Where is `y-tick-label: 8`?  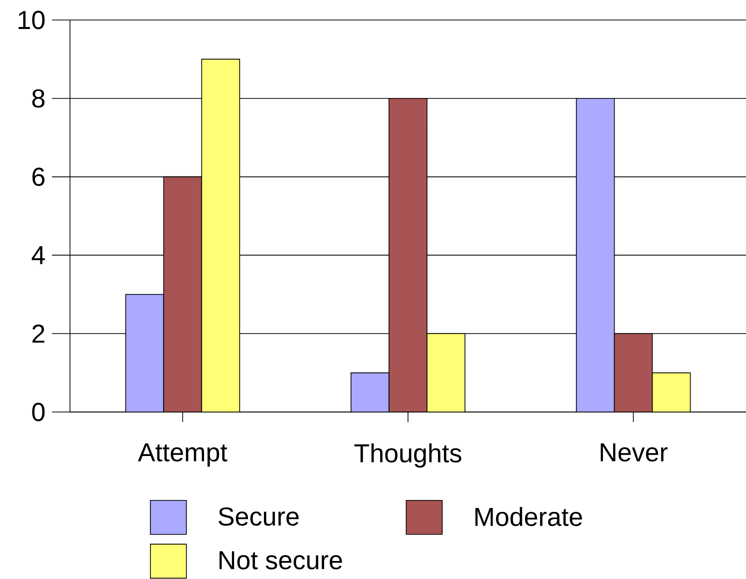 y-tick-label: 8 is located at coordinates (38, 98).